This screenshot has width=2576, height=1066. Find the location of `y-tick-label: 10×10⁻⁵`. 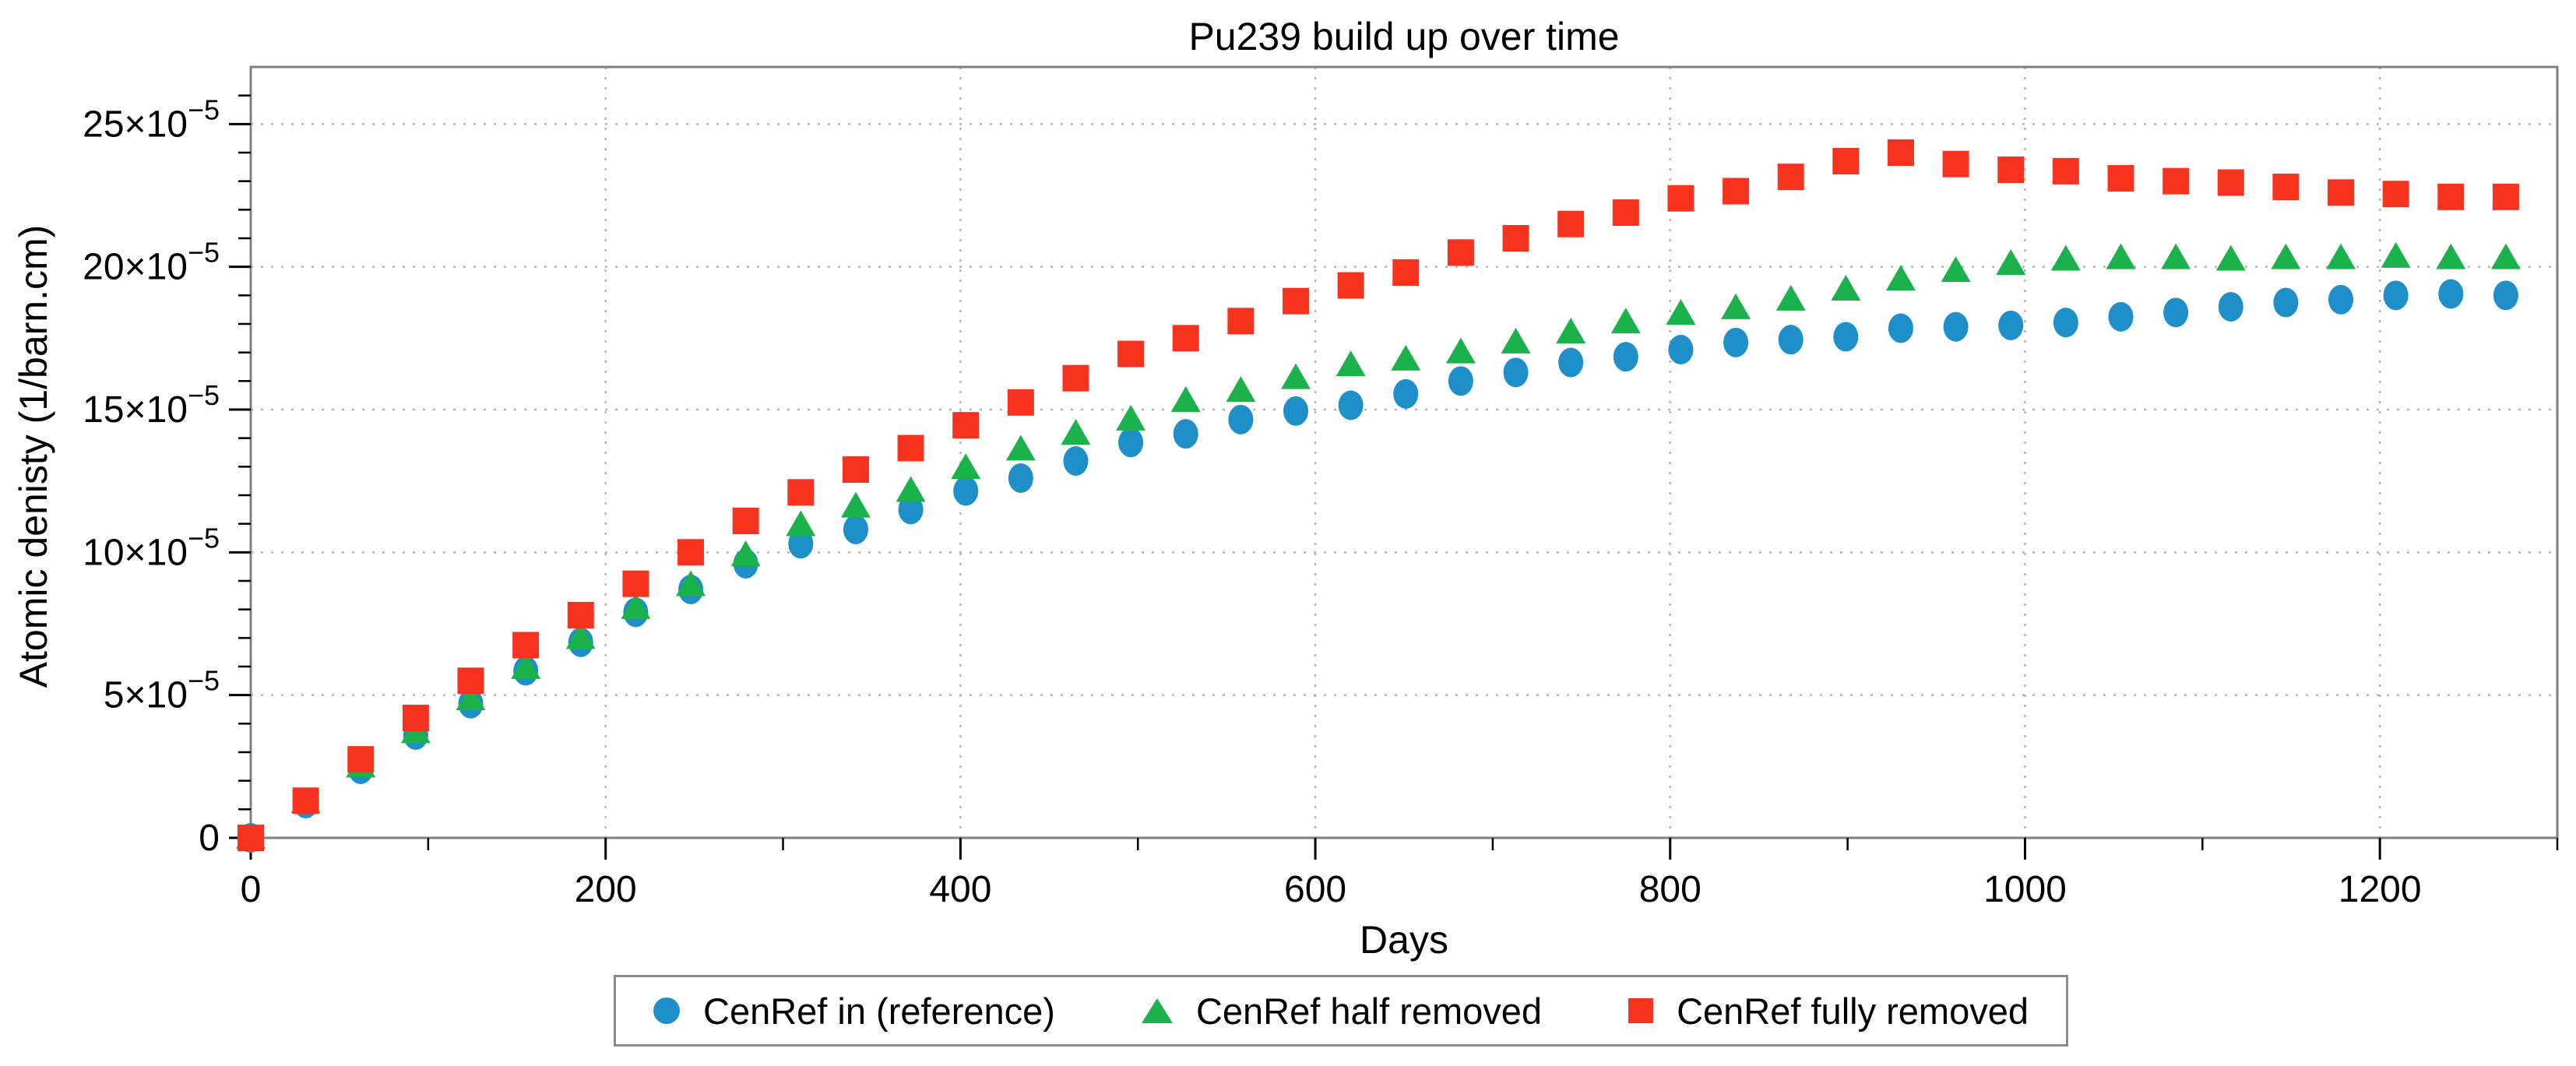

y-tick-label: 10×10⁻⁵ is located at coordinates (151, 547).